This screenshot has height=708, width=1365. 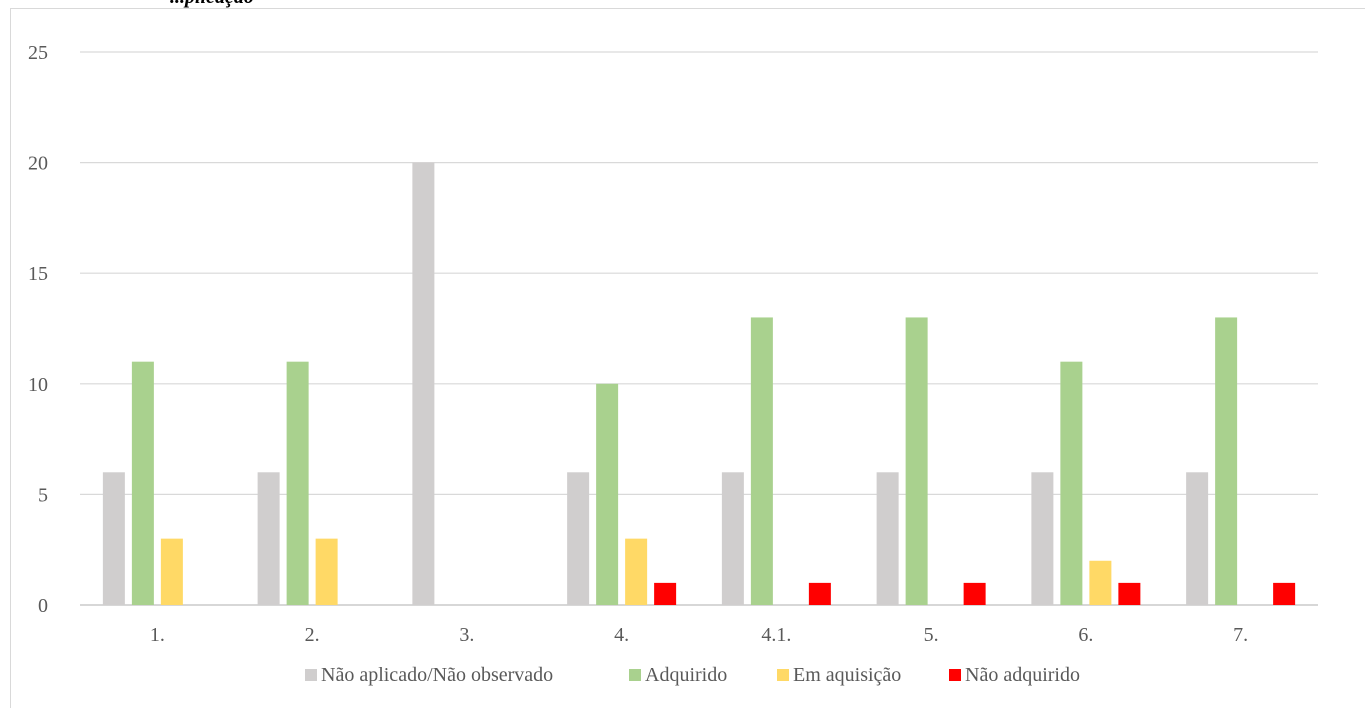 I want to click on y-axis-ticks: 0 5 10 15 20 25, so click(x=38, y=329).